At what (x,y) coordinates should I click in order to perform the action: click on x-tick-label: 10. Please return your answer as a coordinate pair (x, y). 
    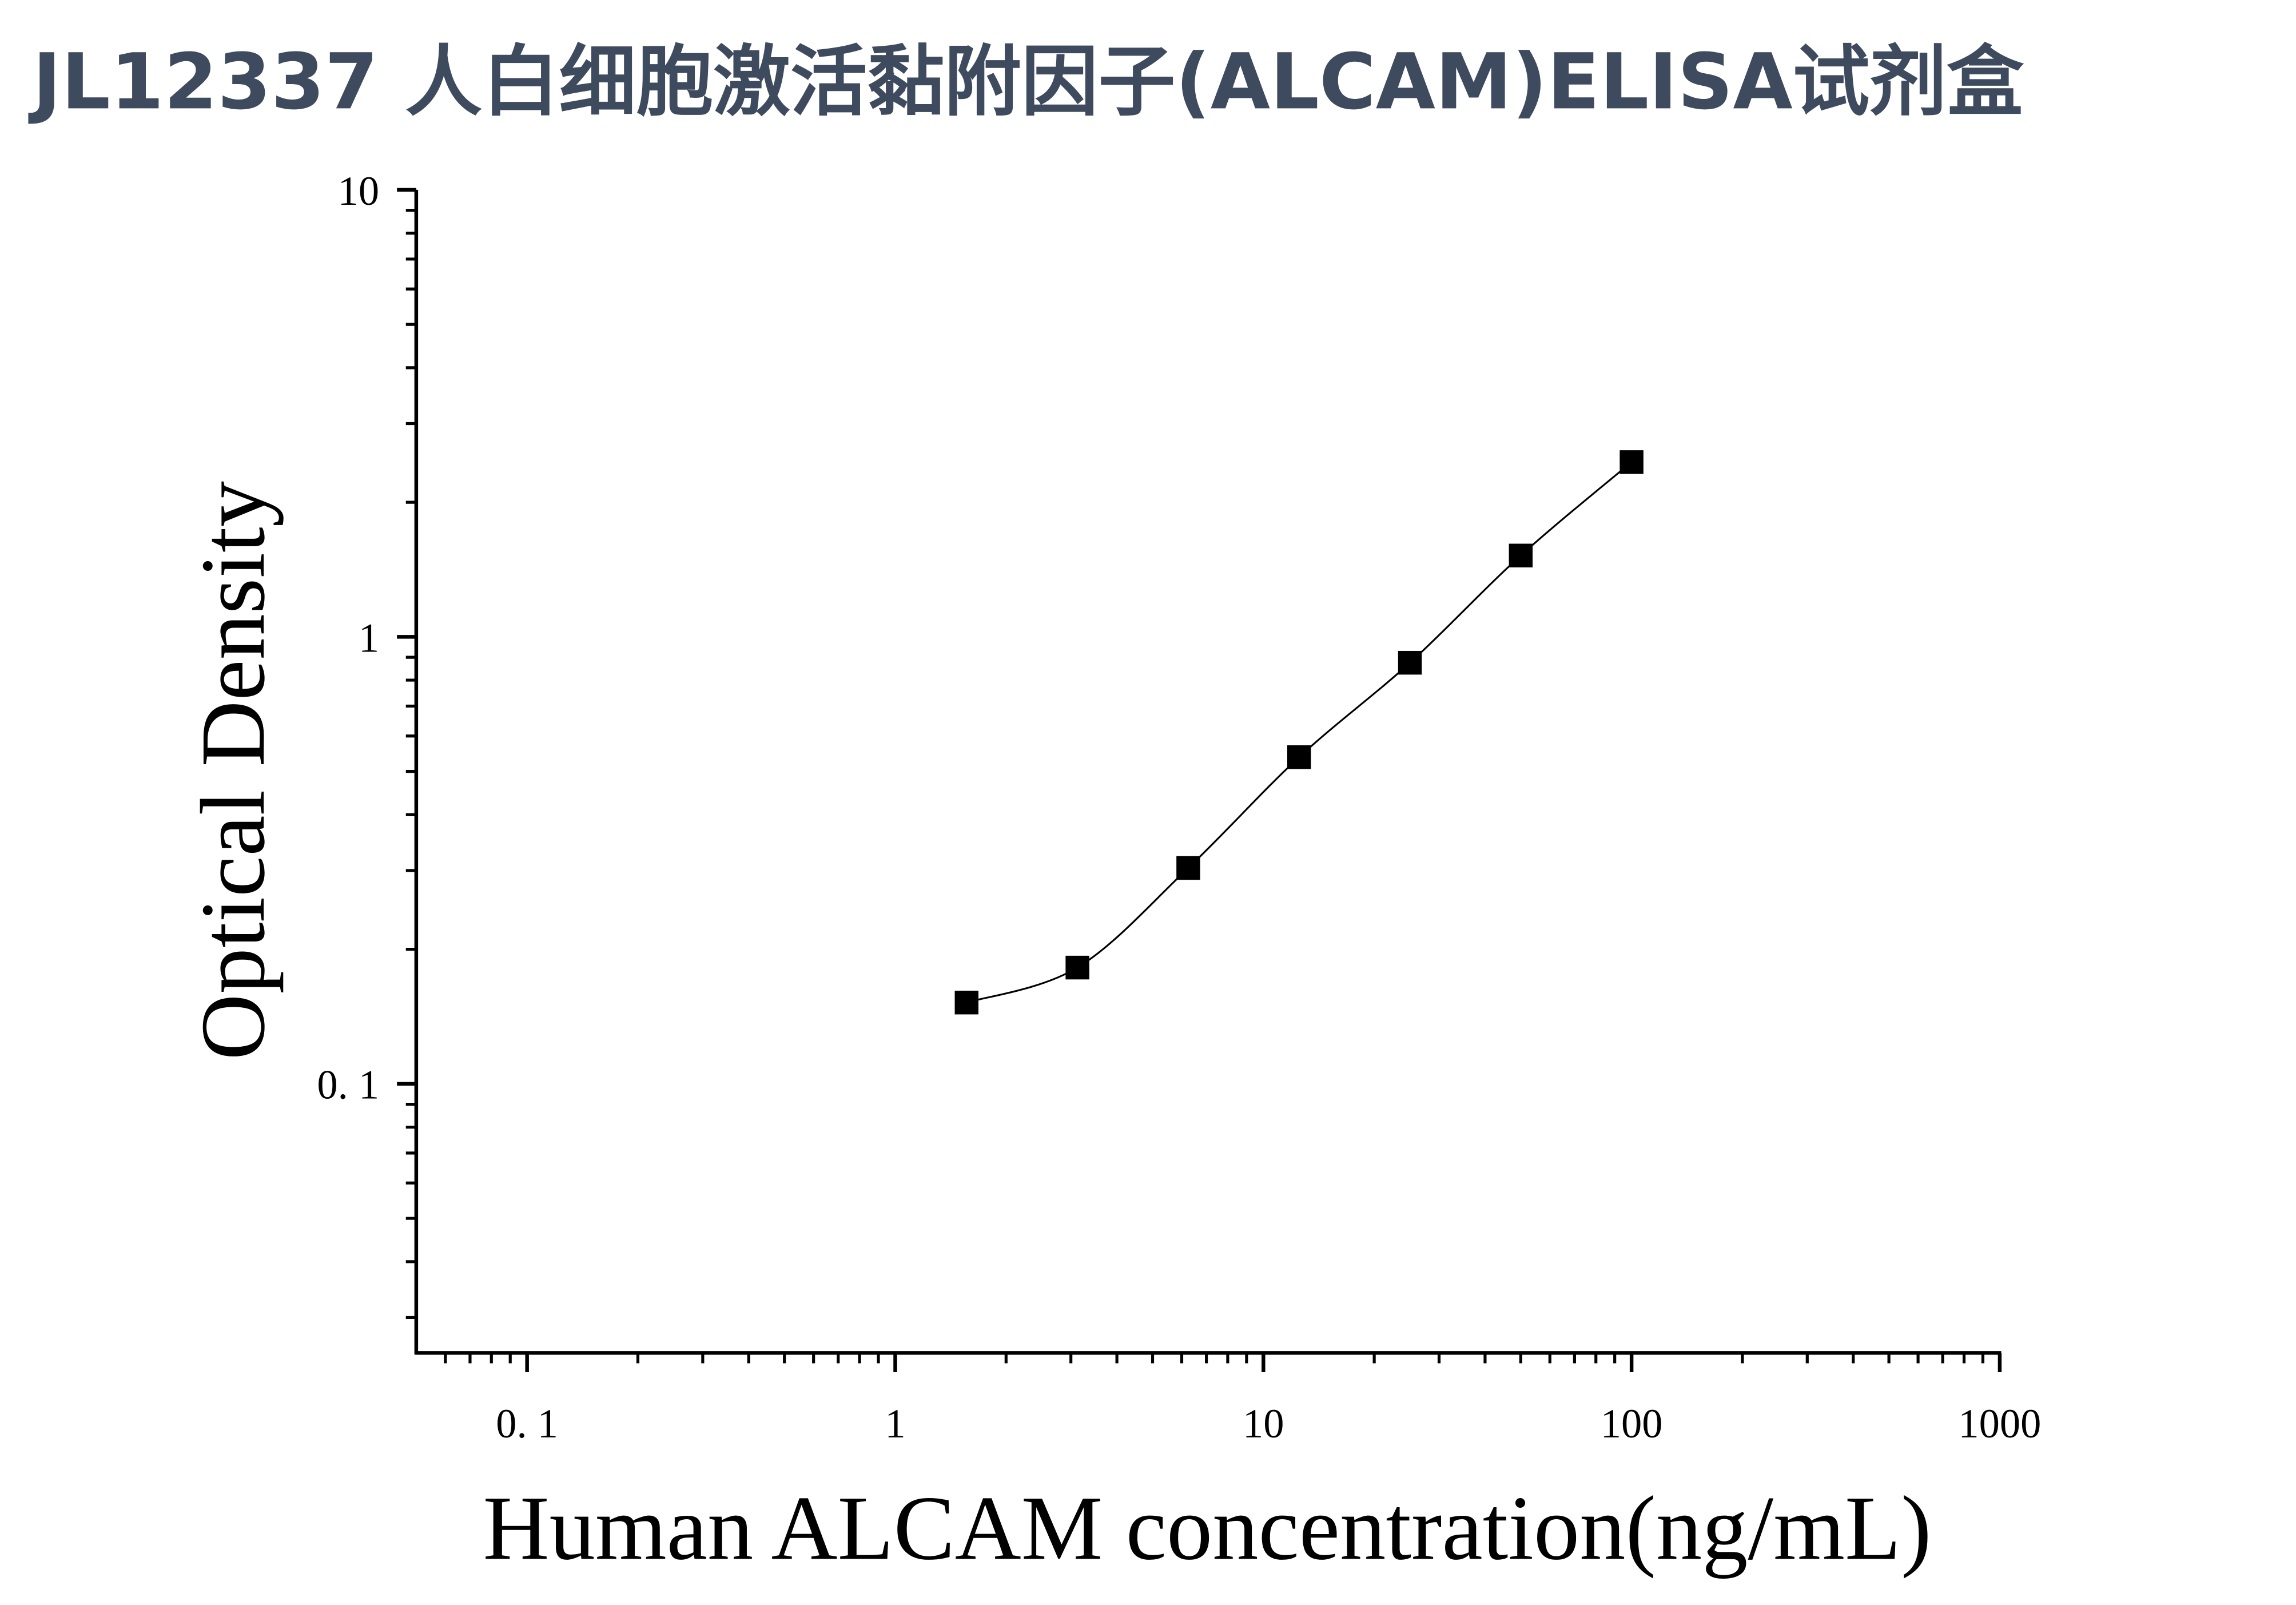
    Looking at the image, I should click on (1263, 1423).